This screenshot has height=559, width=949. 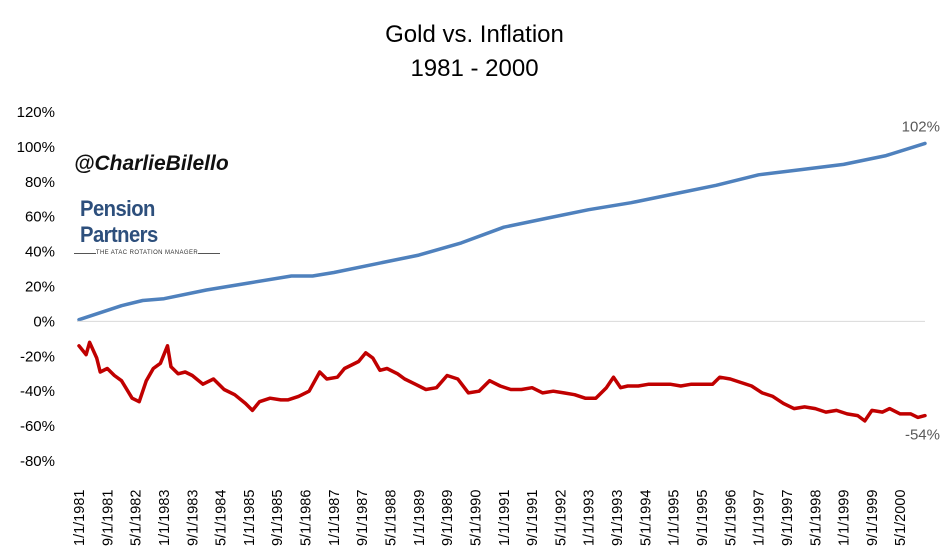 I want to click on x-tick-label: 1/1/1991, so click(x=505, y=518).